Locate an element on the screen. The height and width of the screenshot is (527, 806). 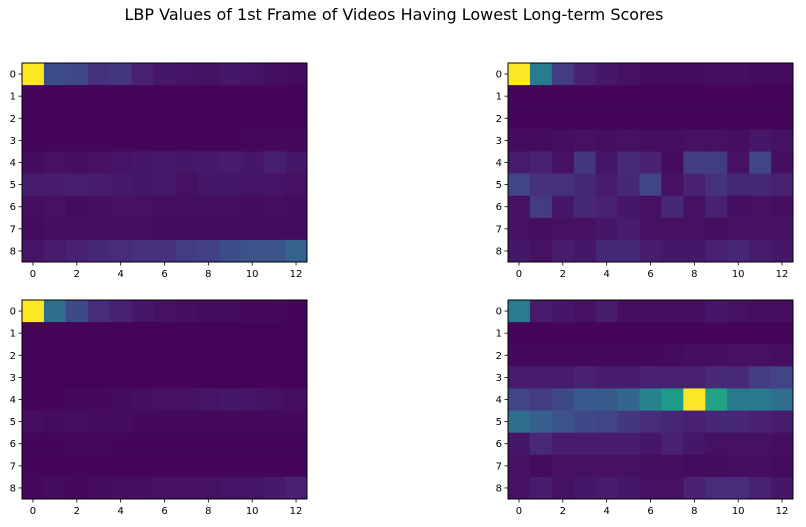
x-tick-label: 0 is located at coordinates (33, 511).